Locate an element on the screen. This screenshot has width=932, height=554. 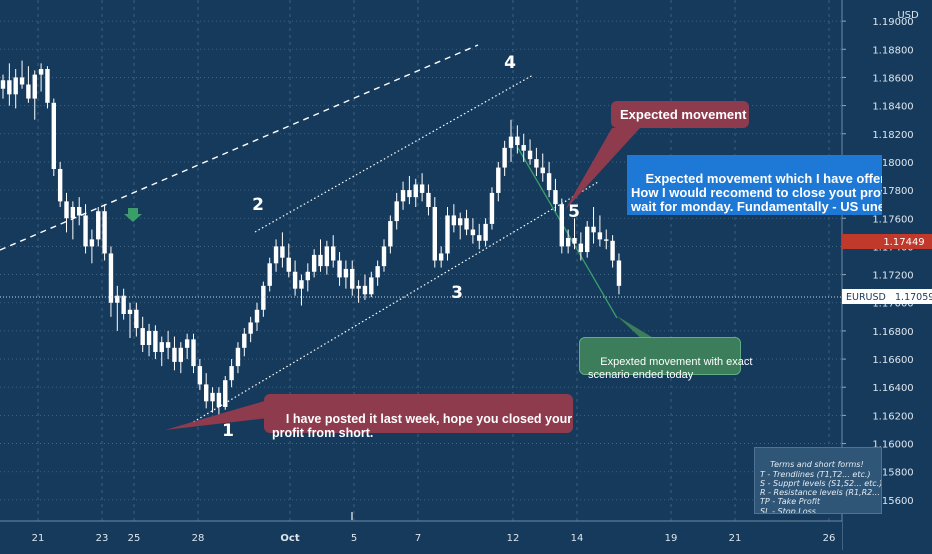
y-tick-label: 1.17800 is located at coordinates (892, 191).